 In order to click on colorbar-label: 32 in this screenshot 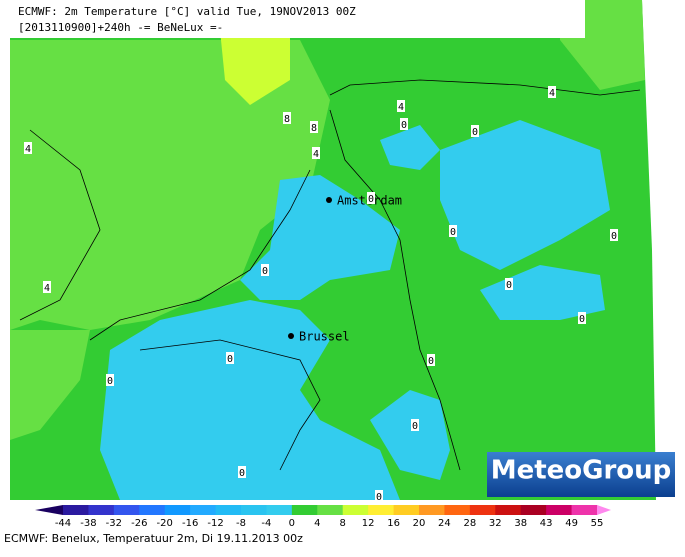, I will do `click(495, 523)`.